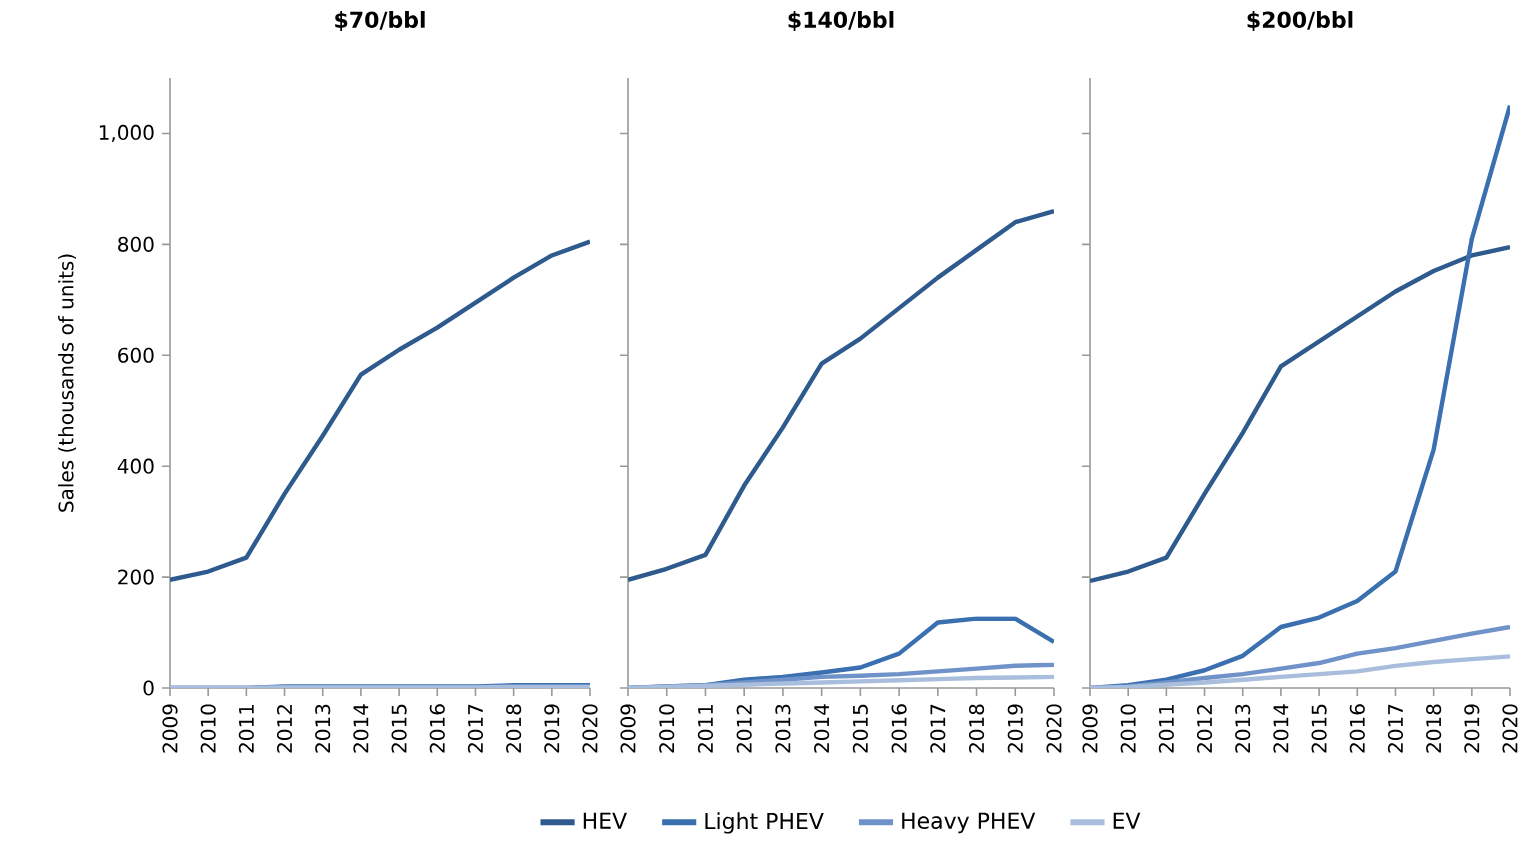 The height and width of the screenshot is (853, 1532). What do you see at coordinates (135, 466) in the screenshot?
I see `y-tick-label: 400` at bounding box center [135, 466].